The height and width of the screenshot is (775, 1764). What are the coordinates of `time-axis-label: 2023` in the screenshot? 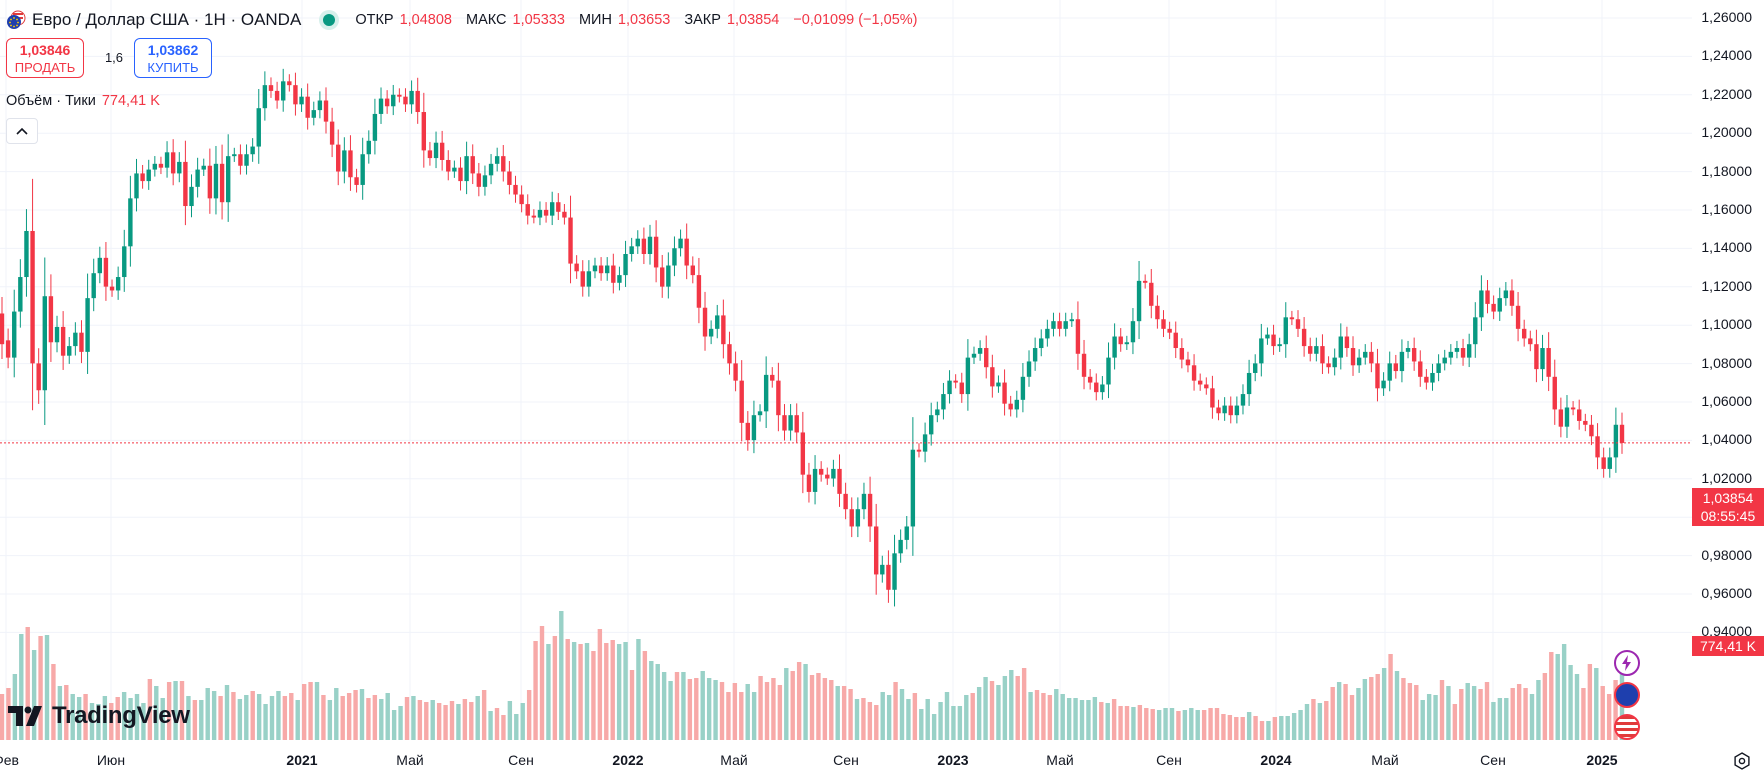 It's located at (953, 760).